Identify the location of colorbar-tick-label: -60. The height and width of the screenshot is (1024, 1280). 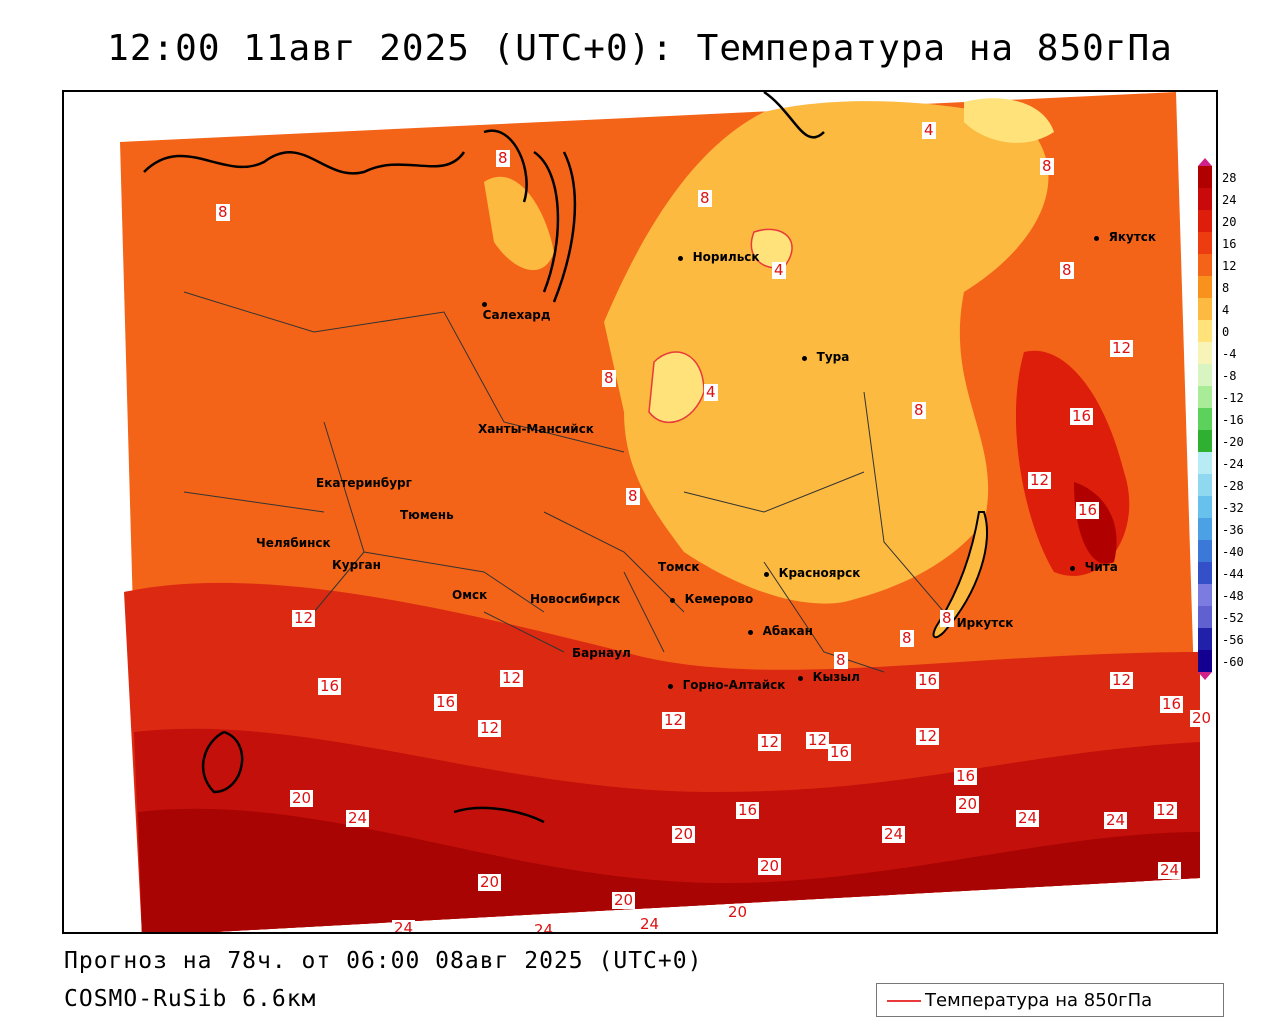
(1233, 662).